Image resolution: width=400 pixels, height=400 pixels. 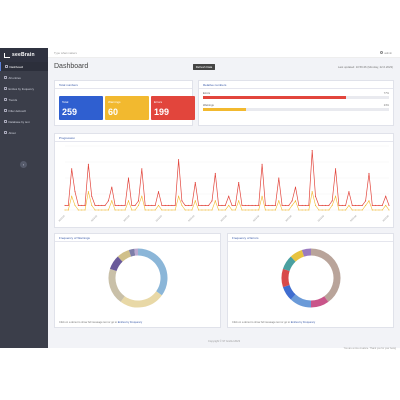 I want to click on card-title: Frequency of Errors, so click(x=245, y=238).